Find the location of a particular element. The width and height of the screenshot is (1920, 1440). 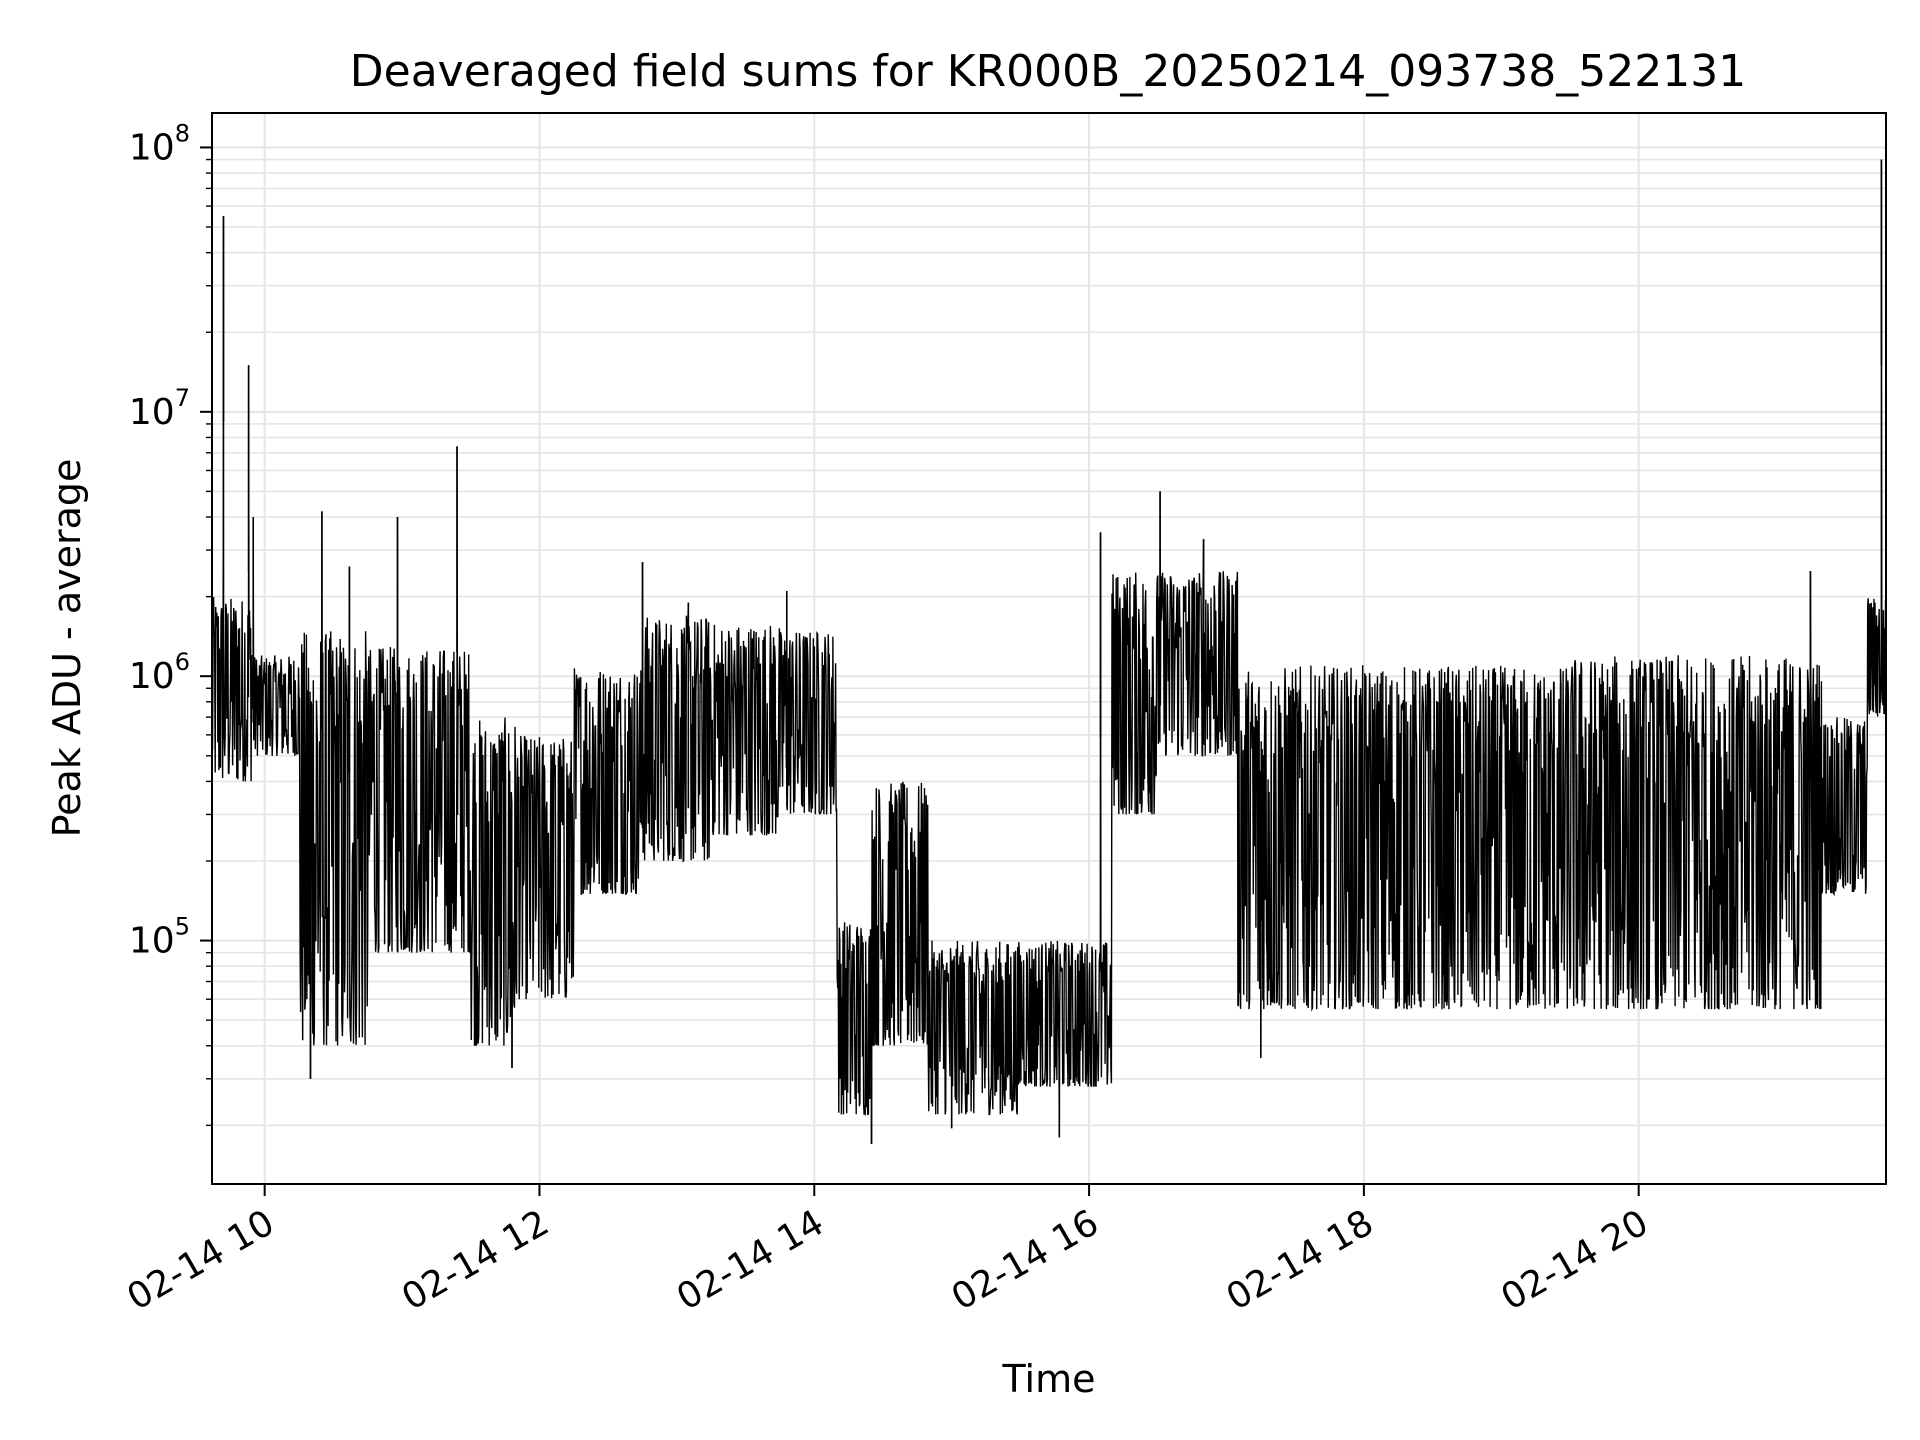

x-tick-label: 02-14 20 is located at coordinates (1575, 1260).